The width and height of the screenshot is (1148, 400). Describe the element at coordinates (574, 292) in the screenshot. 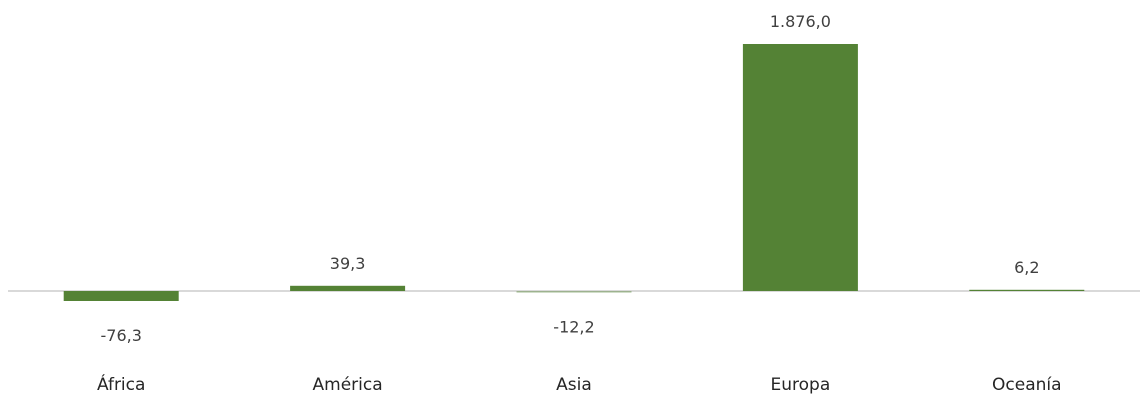

I see `bar-asia` at that location.